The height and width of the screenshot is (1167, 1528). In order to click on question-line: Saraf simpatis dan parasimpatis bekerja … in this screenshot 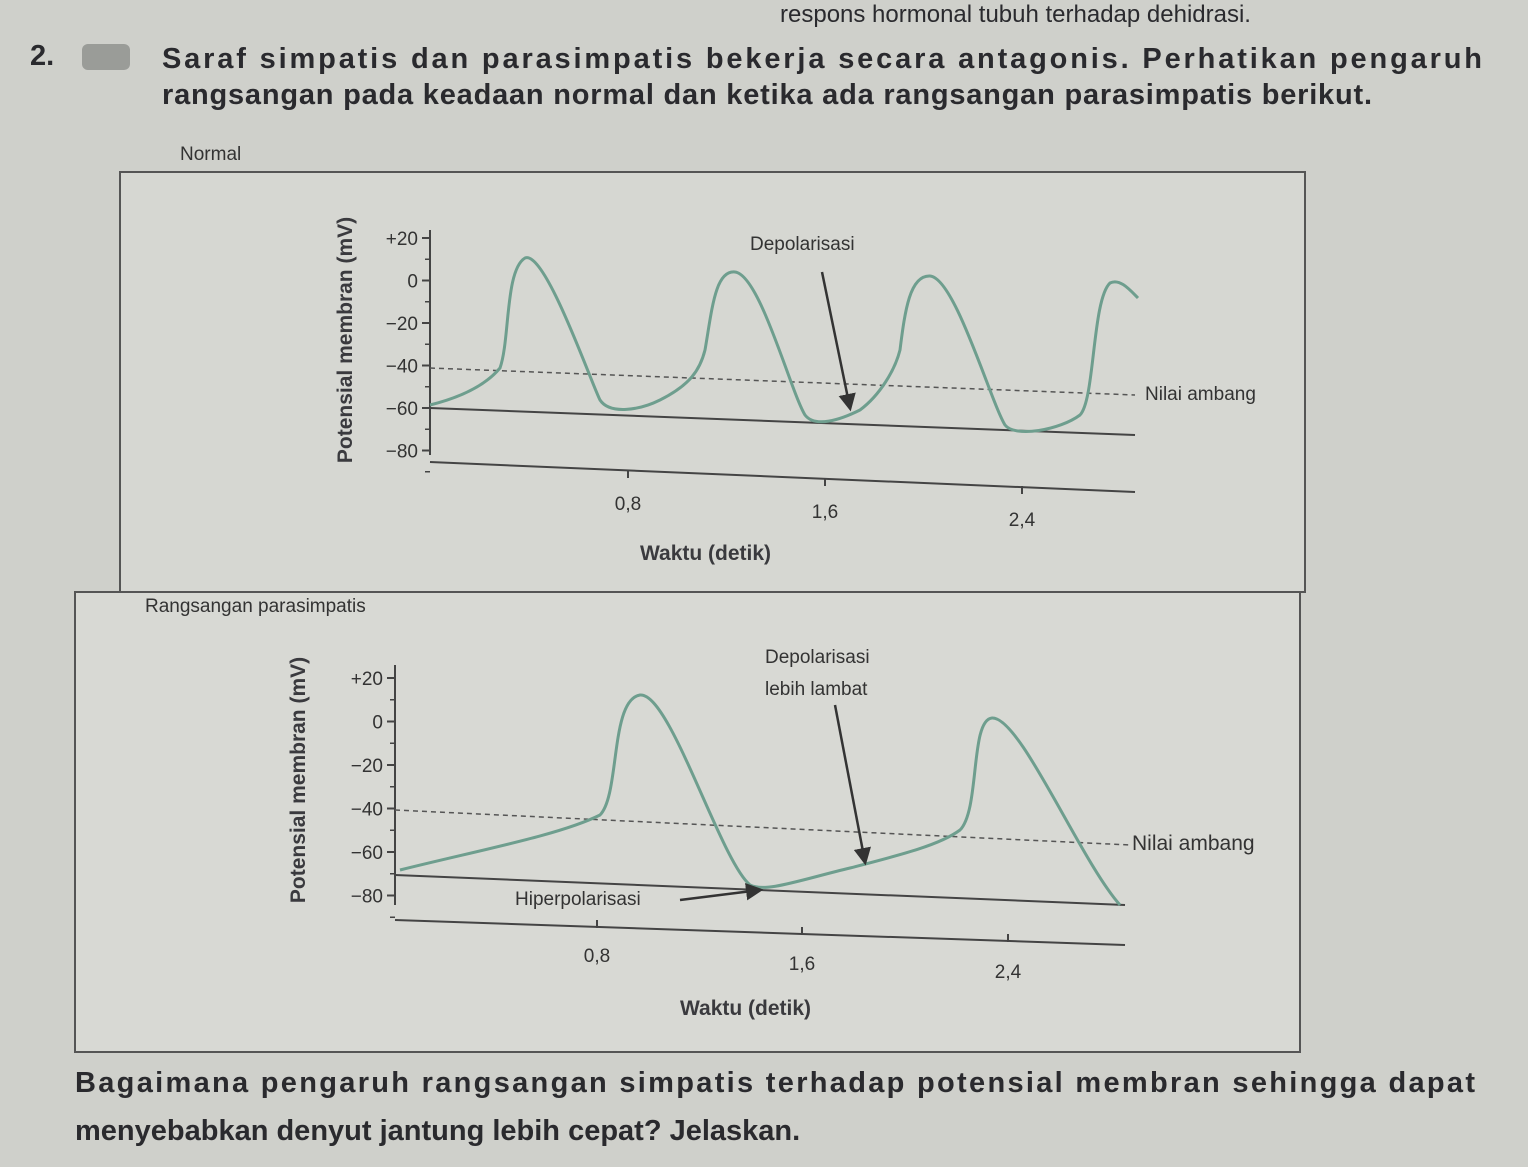, I will do `click(822, 59)`.